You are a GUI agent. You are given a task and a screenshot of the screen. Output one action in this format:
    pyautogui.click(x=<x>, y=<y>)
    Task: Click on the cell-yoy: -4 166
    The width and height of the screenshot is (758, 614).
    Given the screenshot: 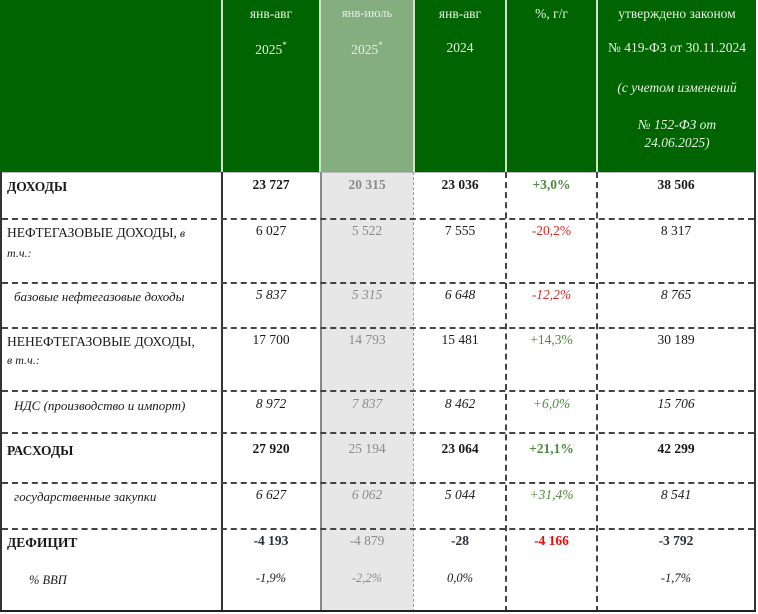 What is the action you would take?
    pyautogui.click(x=551, y=540)
    